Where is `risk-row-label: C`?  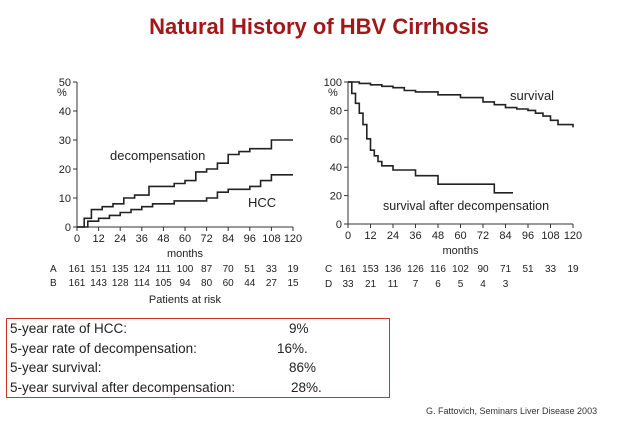 risk-row-label: C is located at coordinates (328, 269).